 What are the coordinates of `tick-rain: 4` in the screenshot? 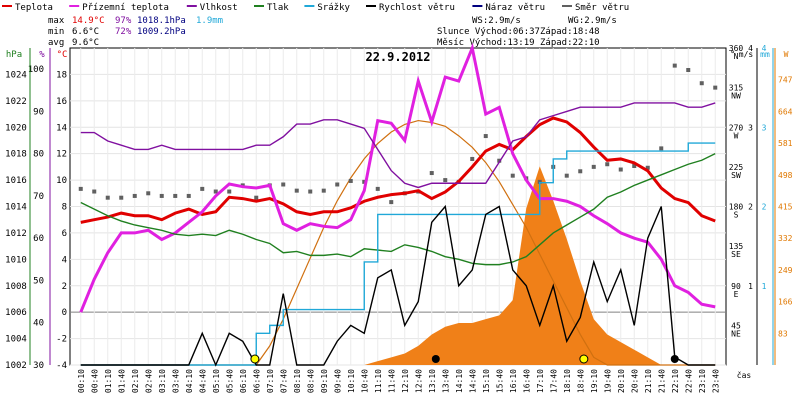 It's located at (764, 48).